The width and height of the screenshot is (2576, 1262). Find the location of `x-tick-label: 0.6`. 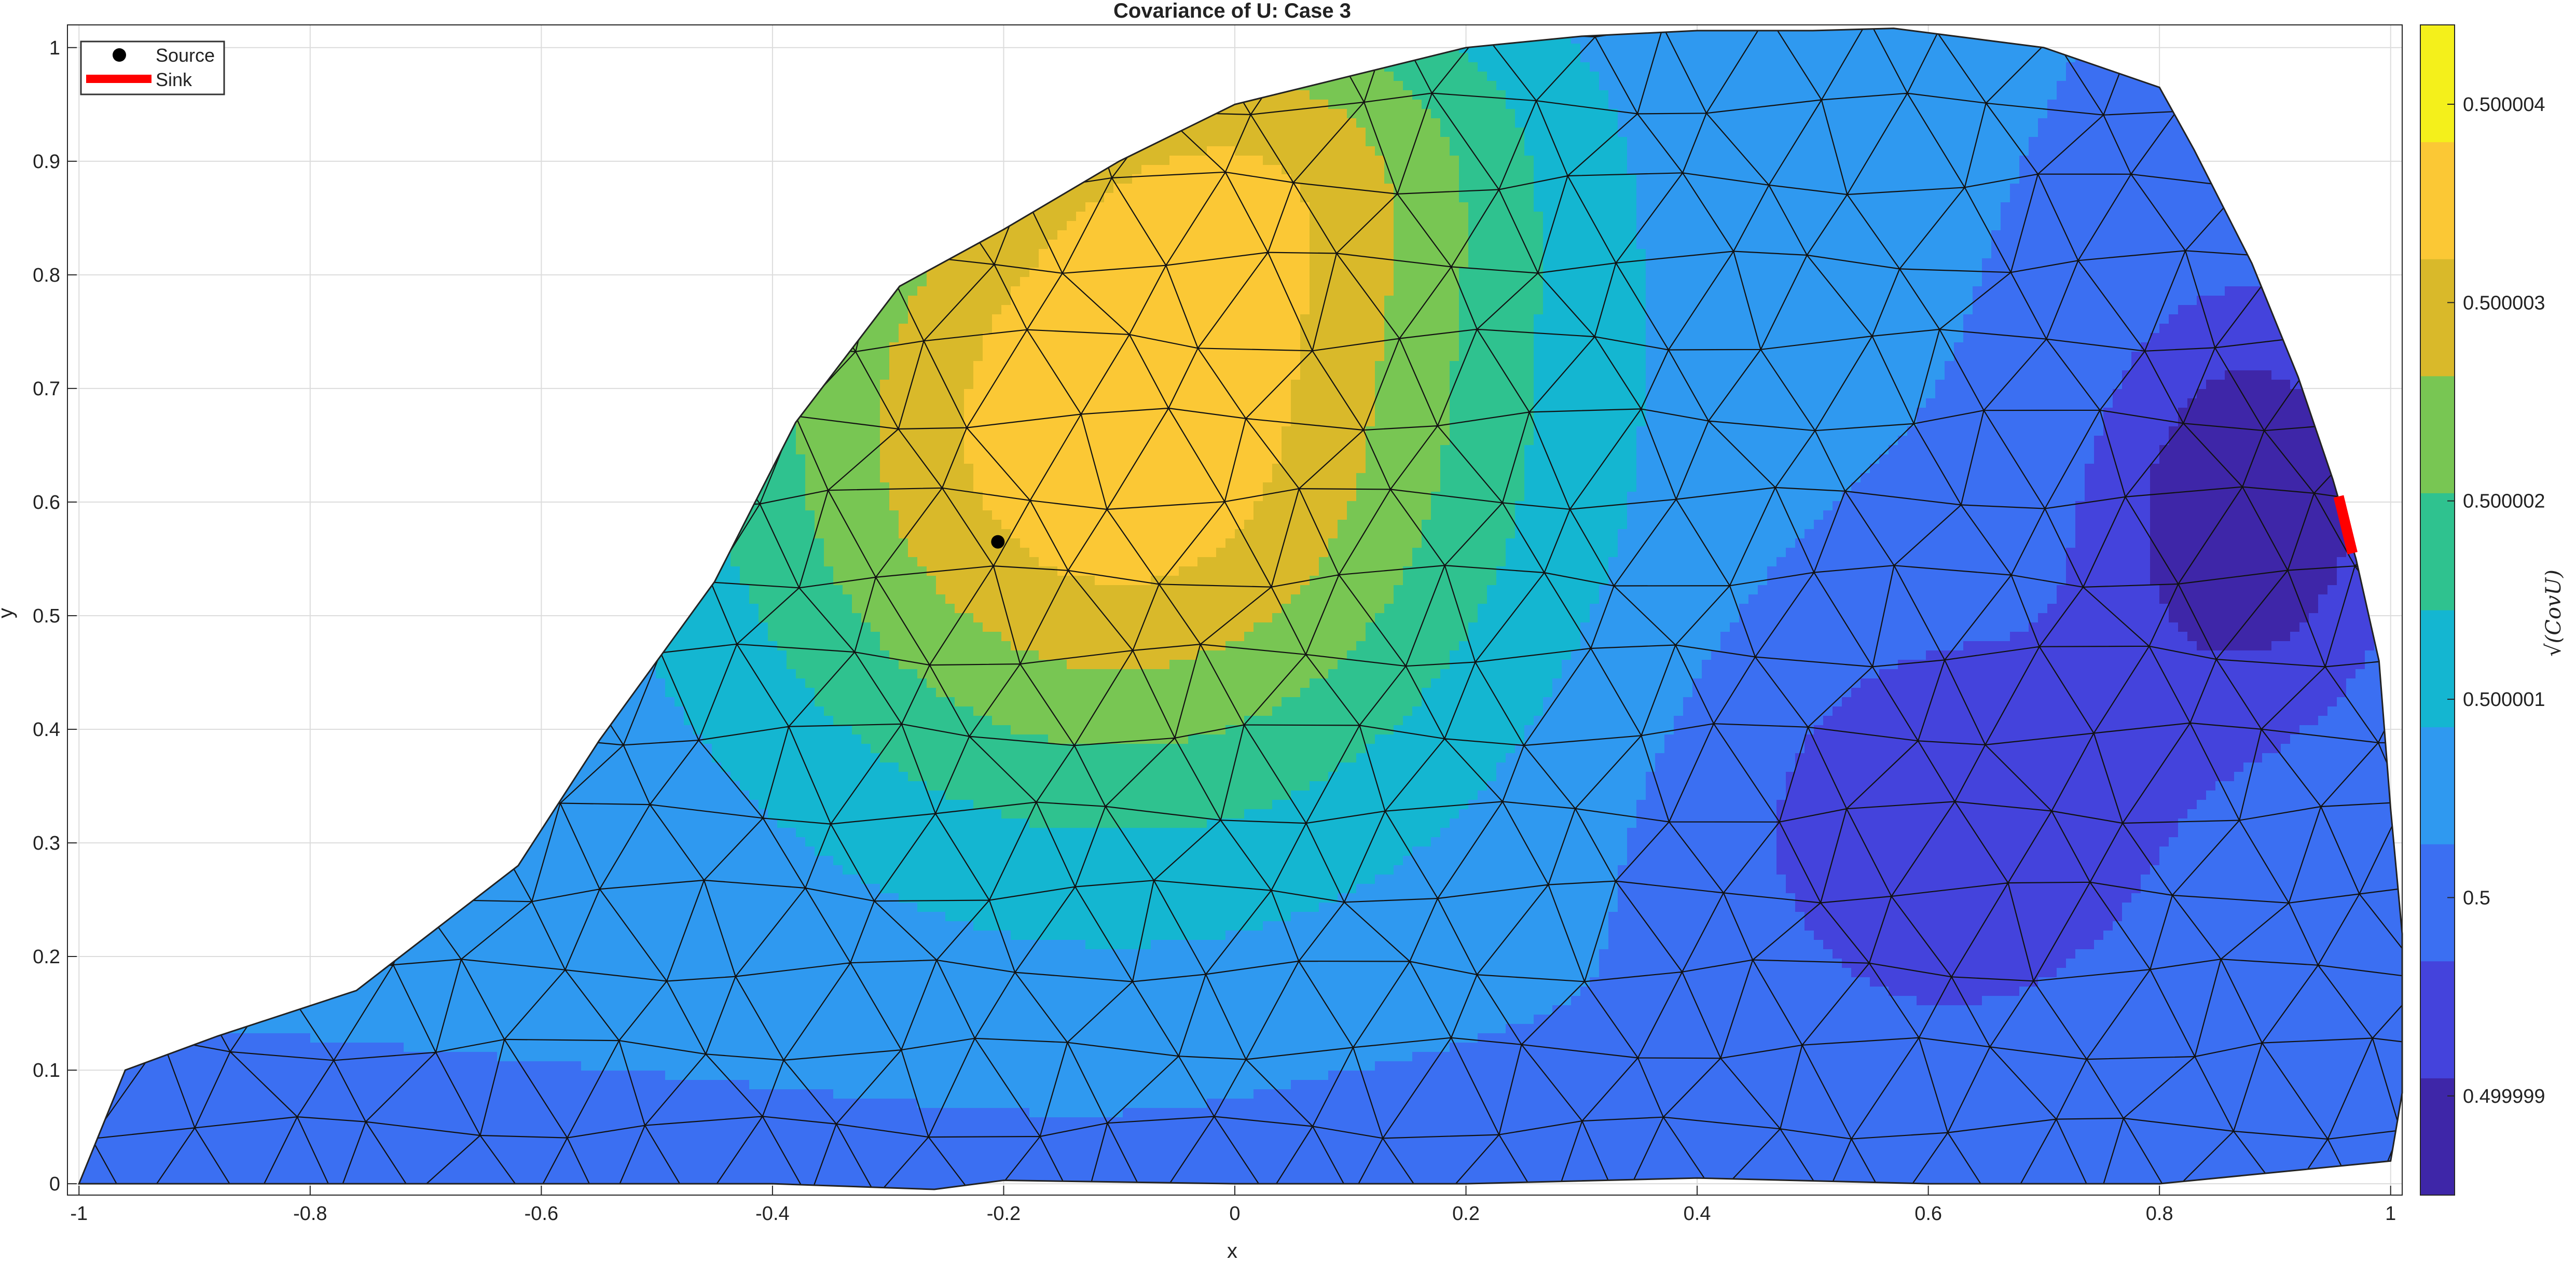

x-tick-label: 0.6 is located at coordinates (1928, 1214).